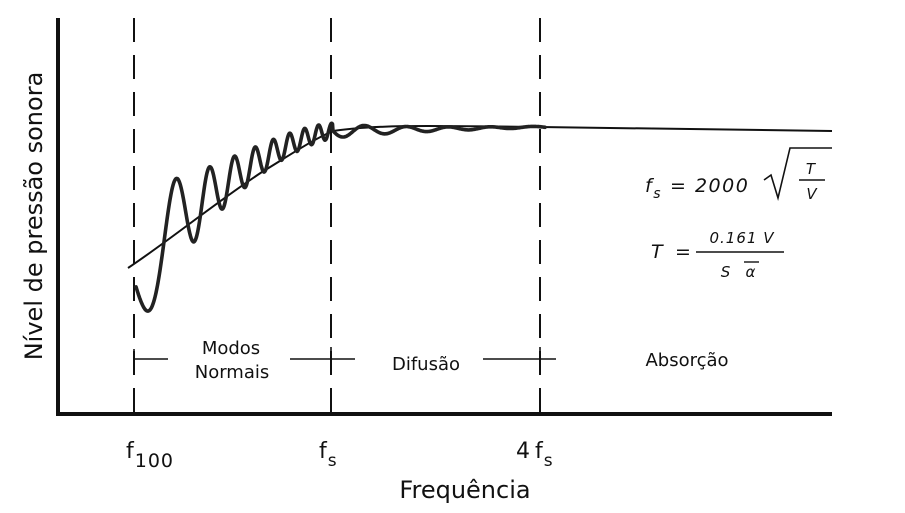 Image resolution: width=905 pixels, height=513 pixels. Describe the element at coordinates (743, 238) in the screenshot. I see `formula-t-numerator: 0.161 V` at that location.